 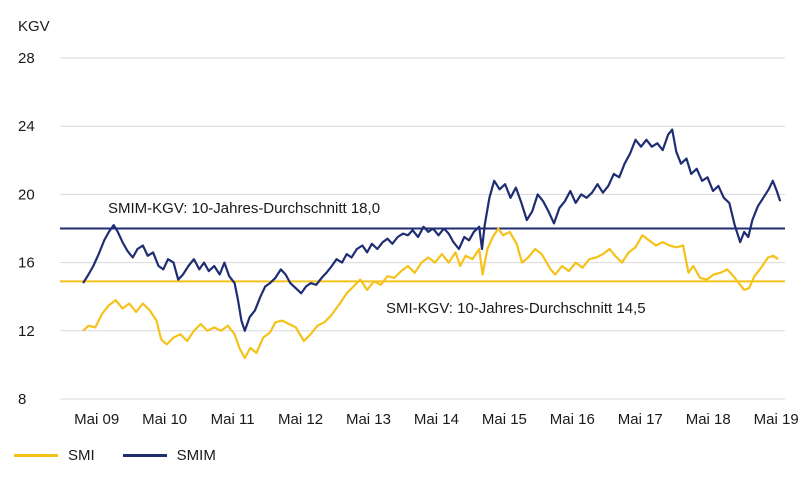 I want to click on x-tick-label: Mai 14, so click(x=436, y=419).